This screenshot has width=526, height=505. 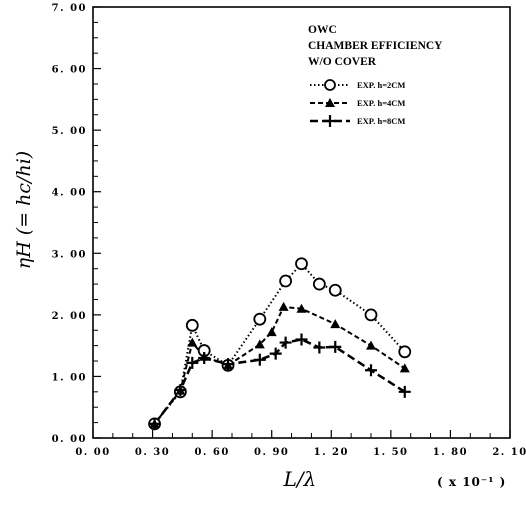 What do you see at coordinates (69, 316) in the screenshot?
I see `y-tick-label: 2. 00` at bounding box center [69, 316].